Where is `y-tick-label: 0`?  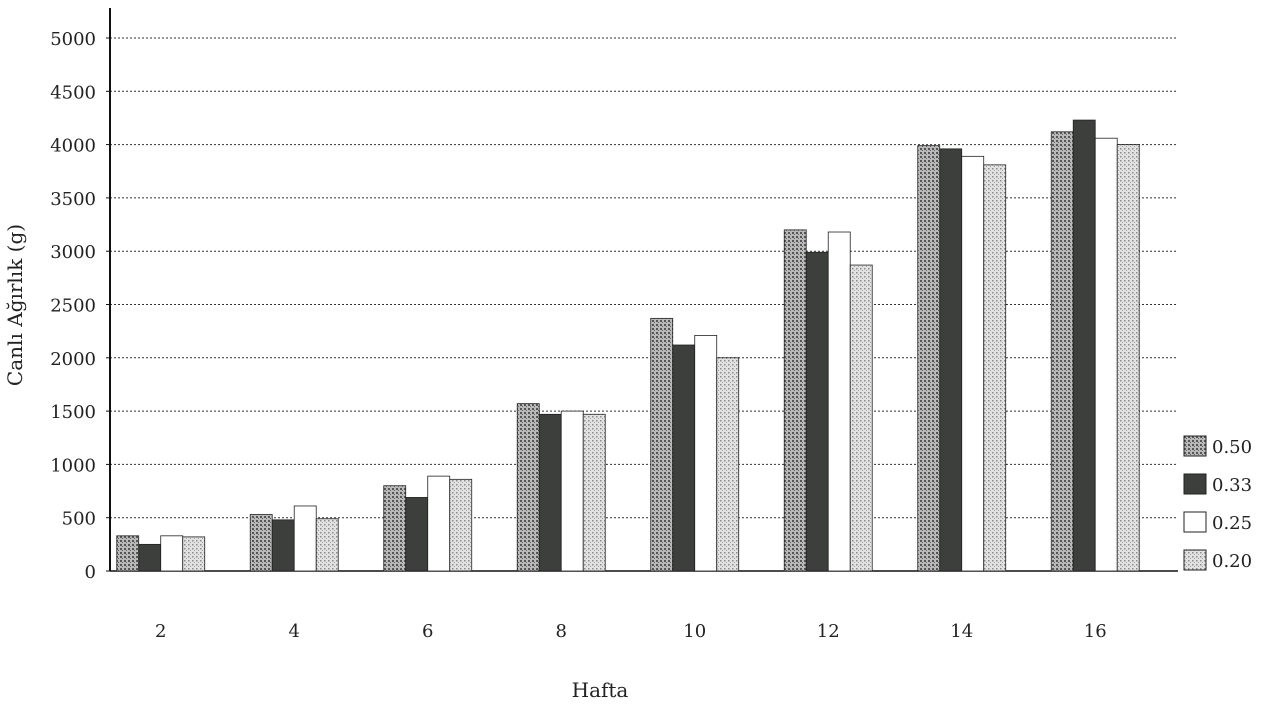 y-tick-label: 0 is located at coordinates (90, 572).